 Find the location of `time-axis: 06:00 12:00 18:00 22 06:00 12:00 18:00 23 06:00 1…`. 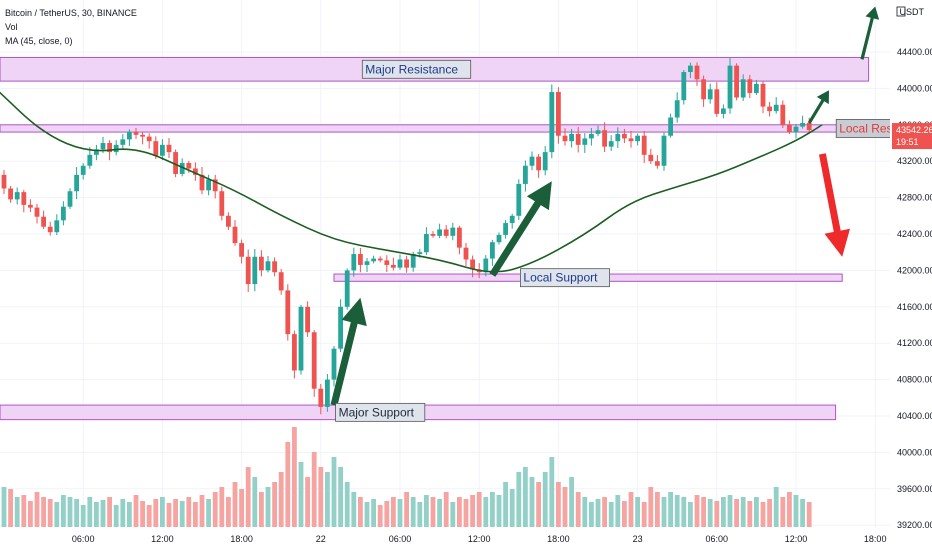

time-axis: 06:00 12:00 18:00 22 06:00 12:00 18:00 23 06:00 1… is located at coordinates (445, 539).